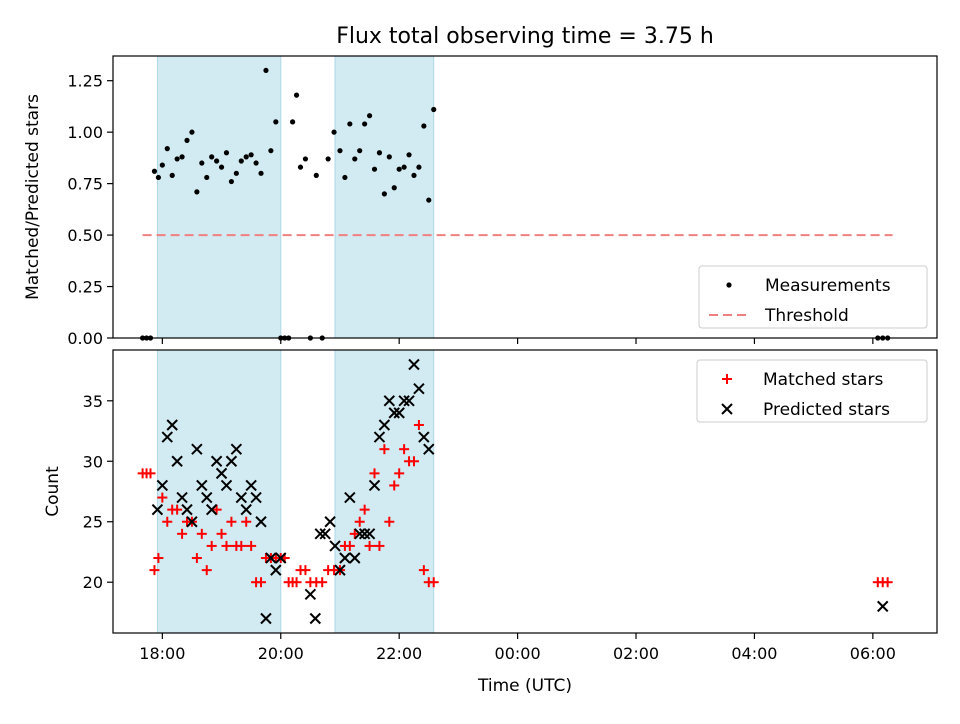 This screenshot has width=960, height=724. Describe the element at coordinates (93, 401) in the screenshot. I see `y-tick-label: 35` at that location.